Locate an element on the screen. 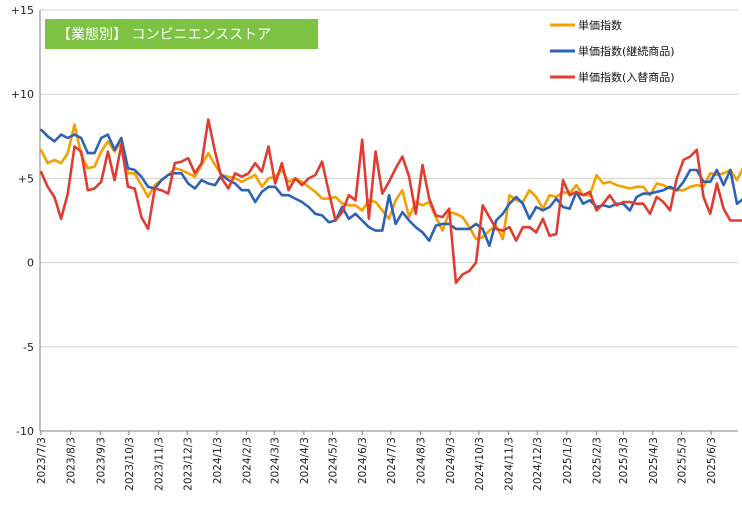  x-tick-label: 2024/11/3 is located at coordinates (510, 464).